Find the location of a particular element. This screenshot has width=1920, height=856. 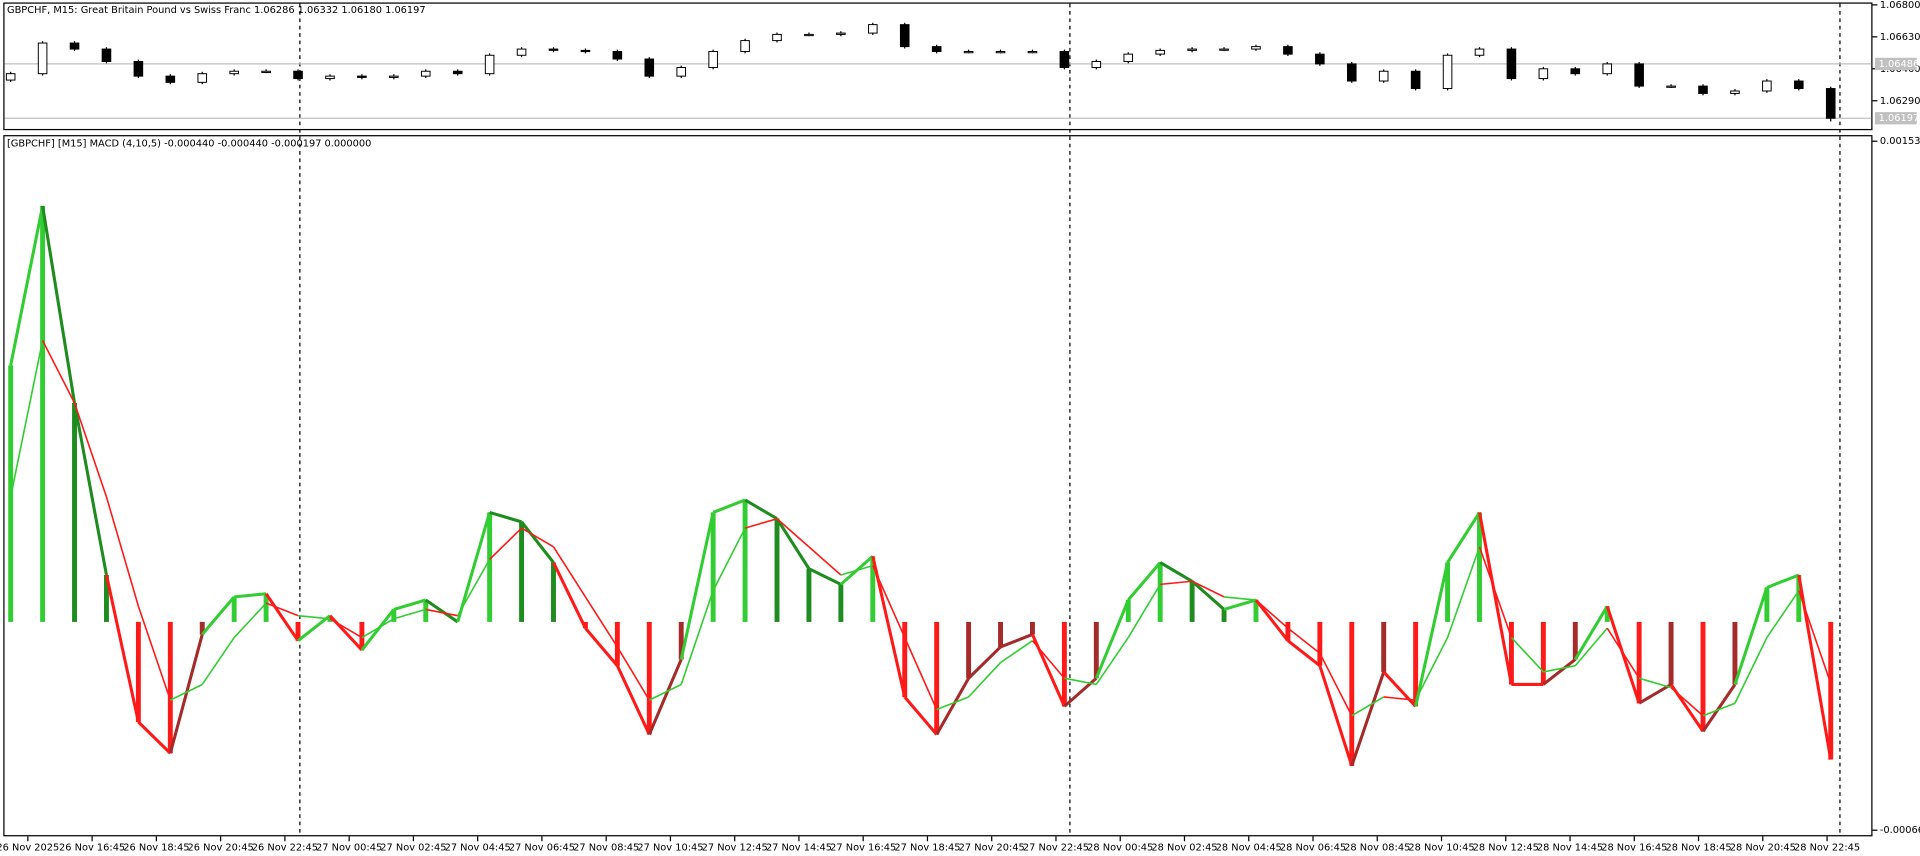

x-tick-label: 28 Nov 06:45 is located at coordinates (1313, 847).